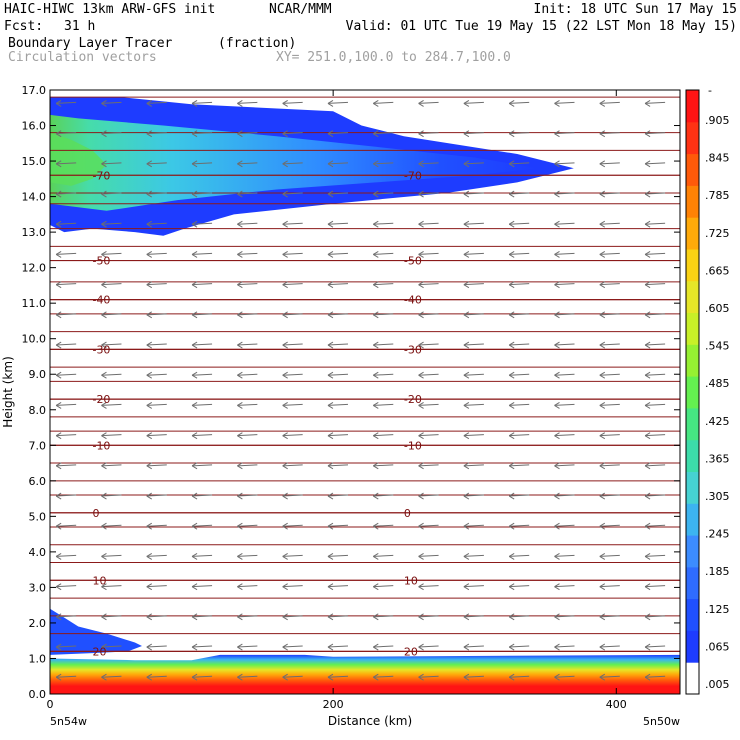 This screenshot has height=740, width=740. Describe the element at coordinates (393, 57) in the screenshot. I see `cross-section-endpoints: XY= 251.0,100.0 to 284.7,100.0` at that location.